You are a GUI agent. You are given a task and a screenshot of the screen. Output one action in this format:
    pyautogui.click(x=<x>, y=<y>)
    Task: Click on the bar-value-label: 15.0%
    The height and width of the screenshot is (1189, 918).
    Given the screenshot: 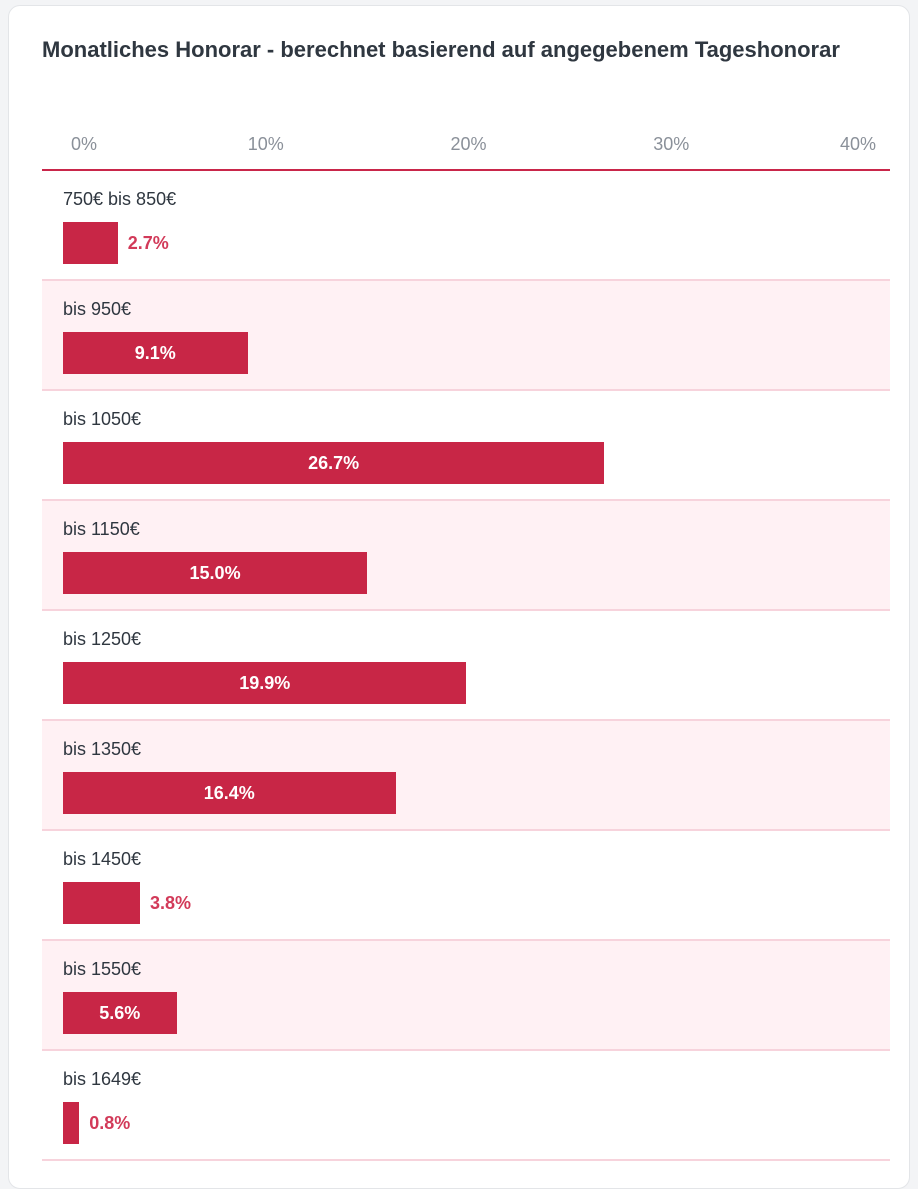 What is the action you would take?
    pyautogui.click(x=215, y=573)
    